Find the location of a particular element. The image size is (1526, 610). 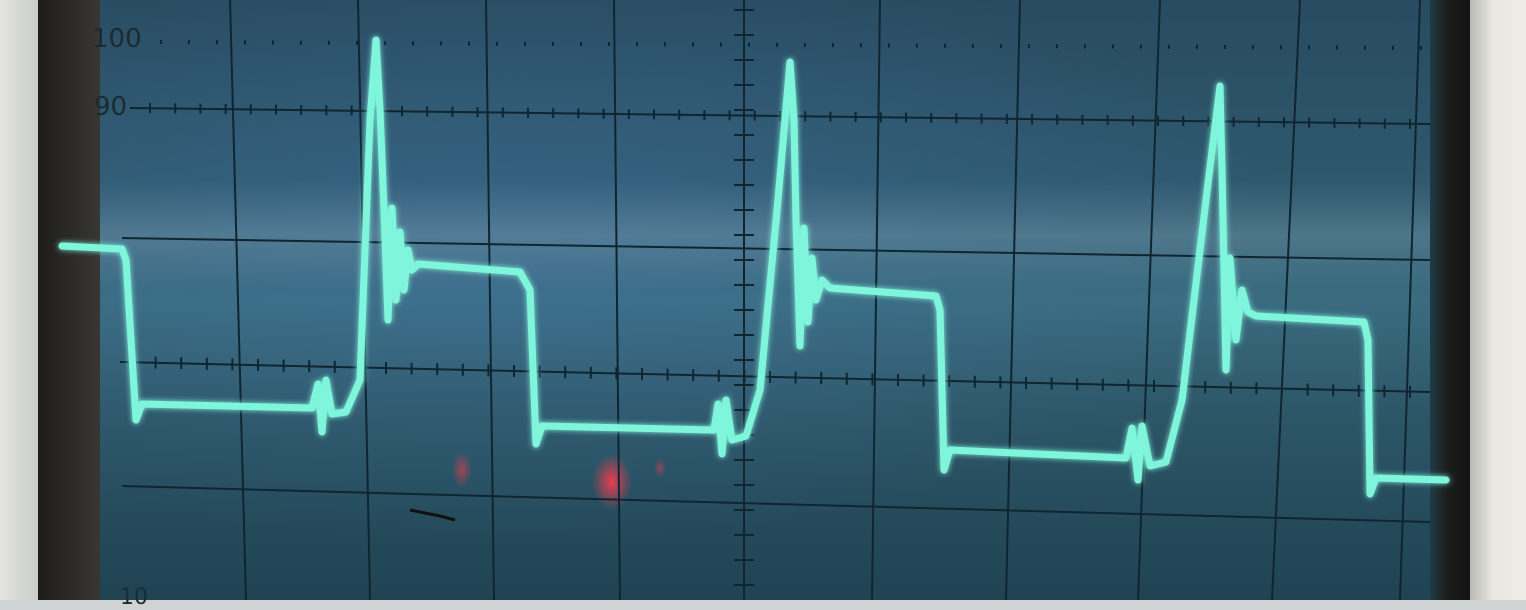

dust-mark is located at coordinates (432, 515).